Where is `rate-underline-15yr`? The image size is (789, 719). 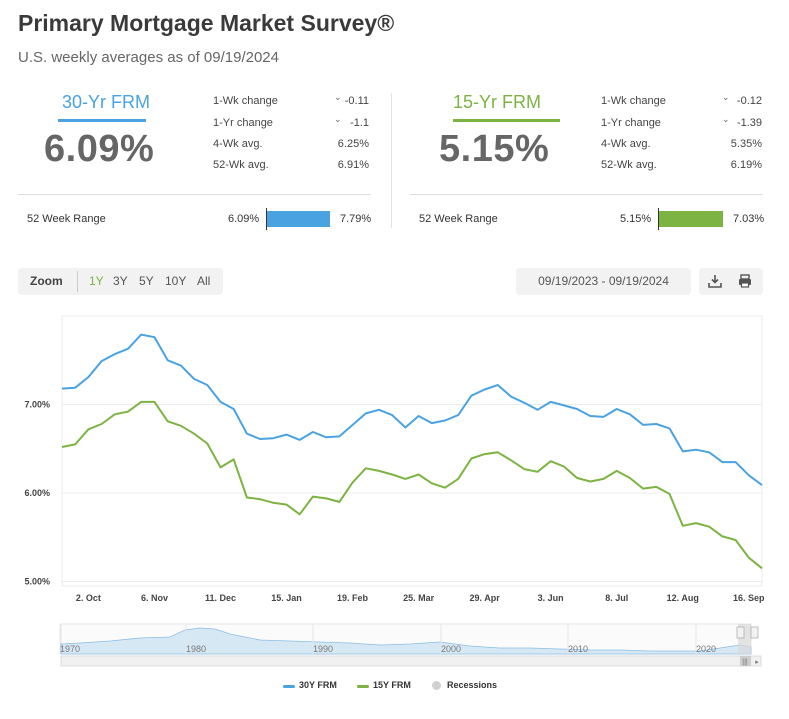
rate-underline-15yr is located at coordinates (506, 120).